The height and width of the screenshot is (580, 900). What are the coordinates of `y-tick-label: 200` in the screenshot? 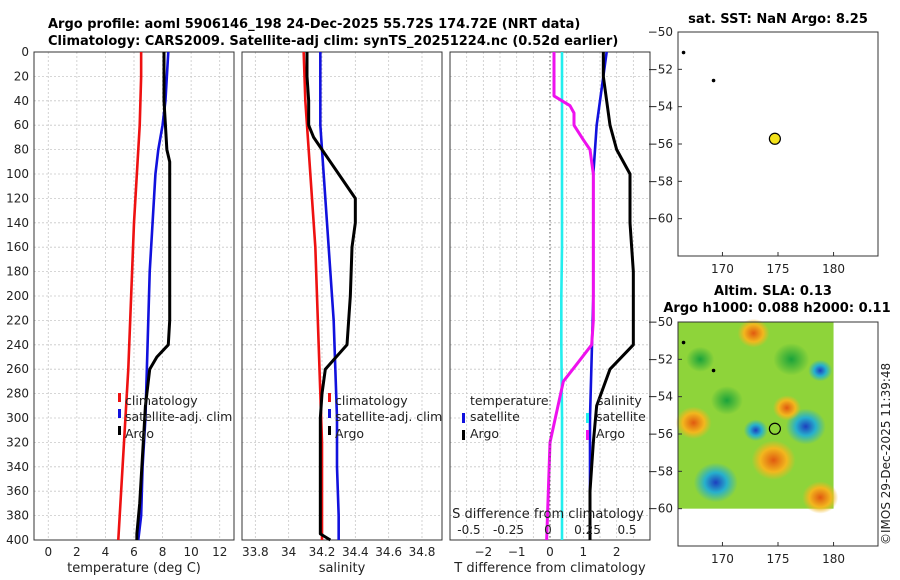 It's located at (17, 296).